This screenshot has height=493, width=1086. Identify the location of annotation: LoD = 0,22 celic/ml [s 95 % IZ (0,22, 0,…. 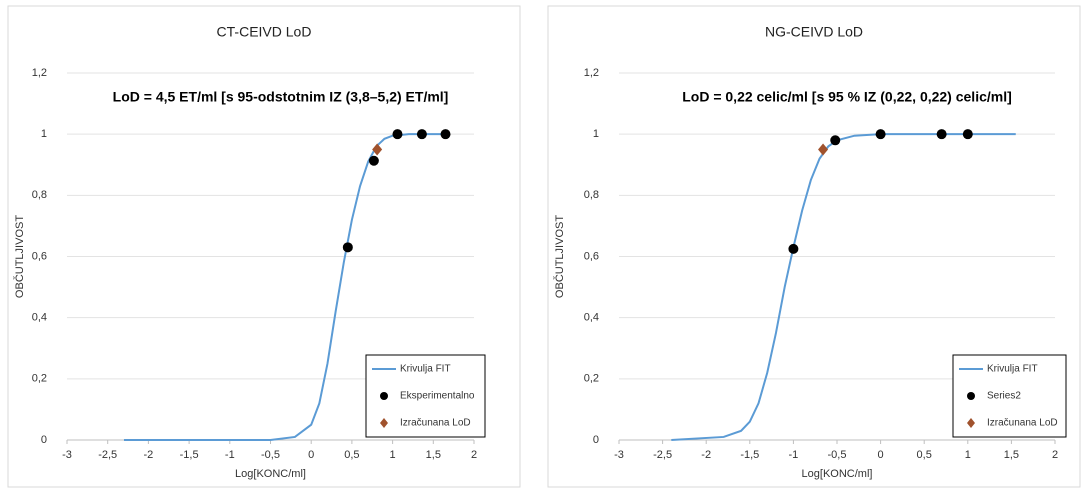
(847, 97).